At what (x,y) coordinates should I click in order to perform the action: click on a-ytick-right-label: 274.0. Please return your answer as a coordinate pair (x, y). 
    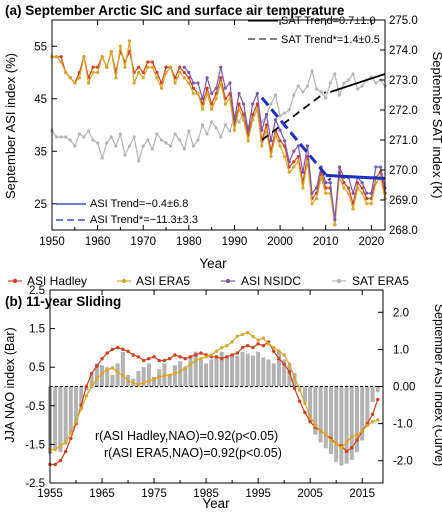
    Looking at the image, I should click on (403, 51).